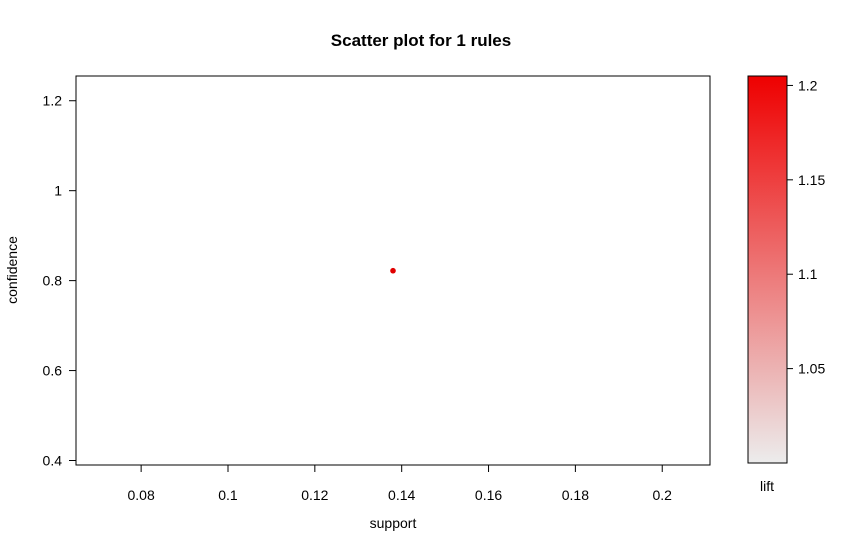 The height and width of the screenshot is (541, 845). Describe the element at coordinates (811, 369) in the screenshot. I see `colorbar-tick-label: 1.05` at that location.